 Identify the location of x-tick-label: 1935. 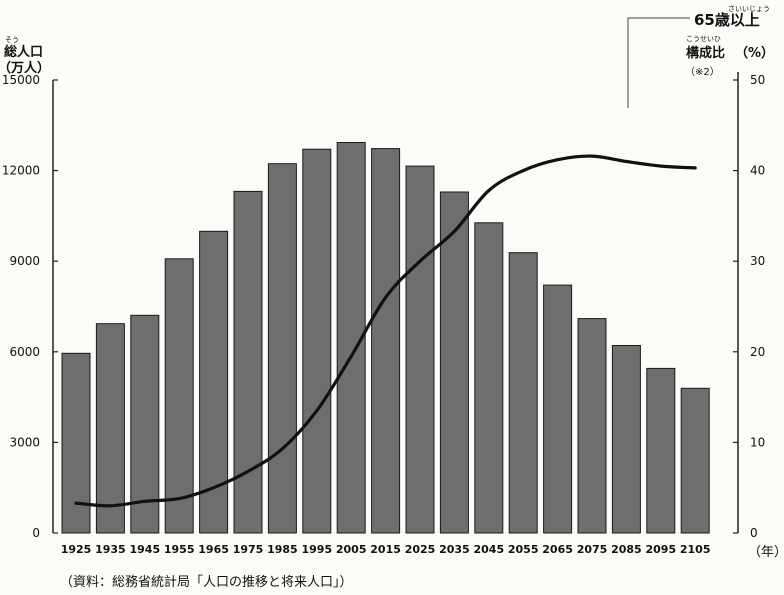
(110, 549).